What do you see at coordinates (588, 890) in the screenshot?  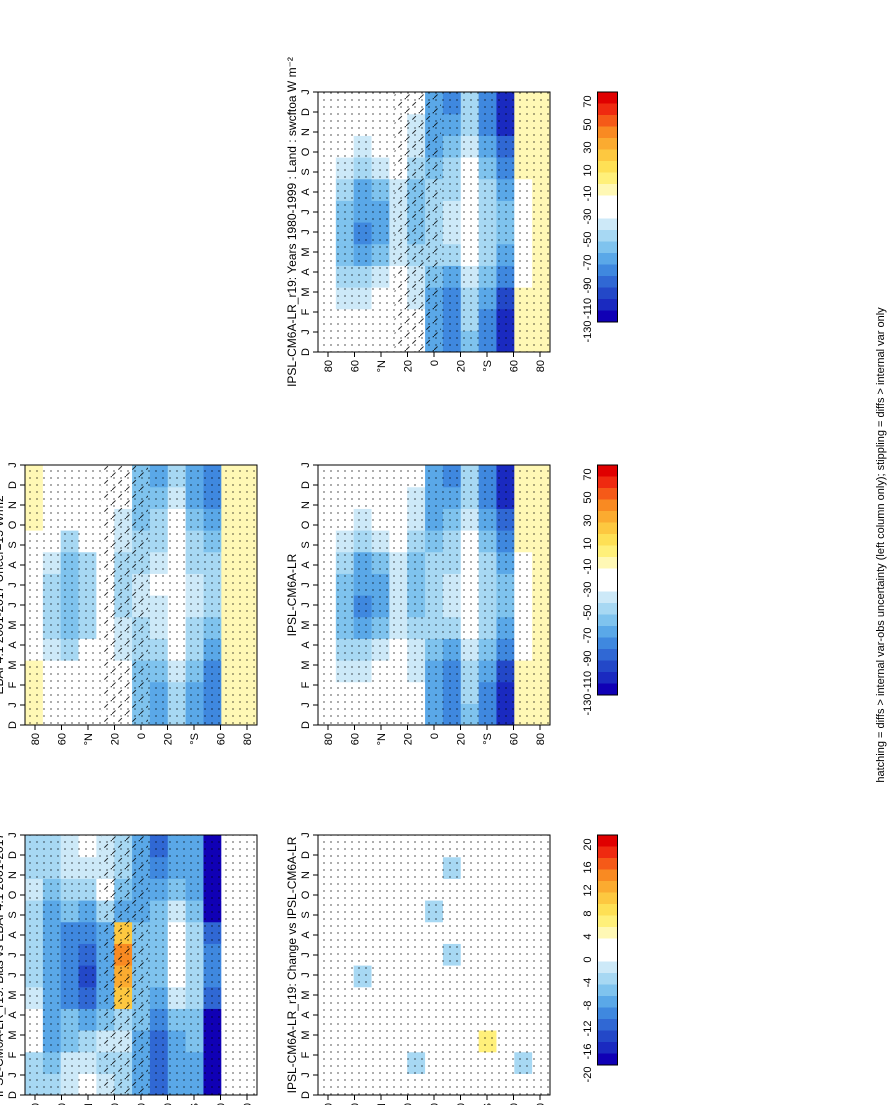 I see `colorbar-label: 12` at bounding box center [588, 890].